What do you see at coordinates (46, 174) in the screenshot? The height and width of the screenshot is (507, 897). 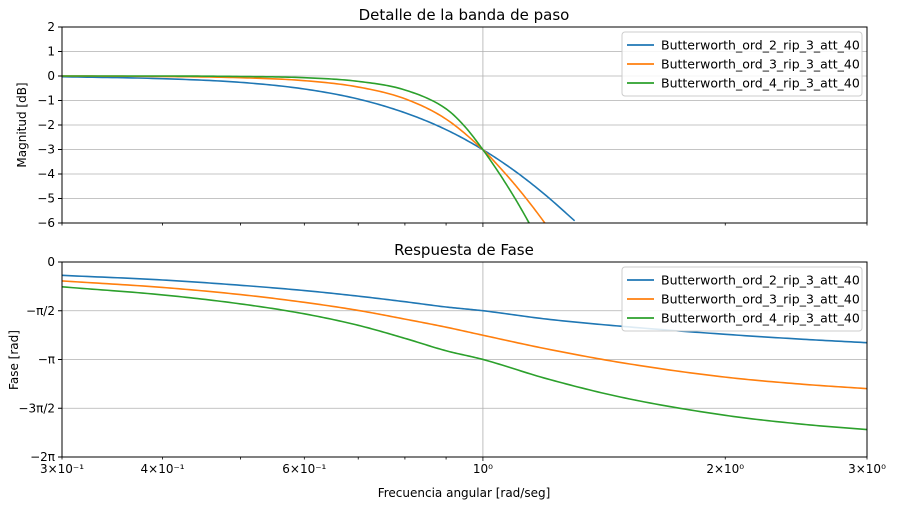 I see `y-tick-label: −4` at bounding box center [46, 174].